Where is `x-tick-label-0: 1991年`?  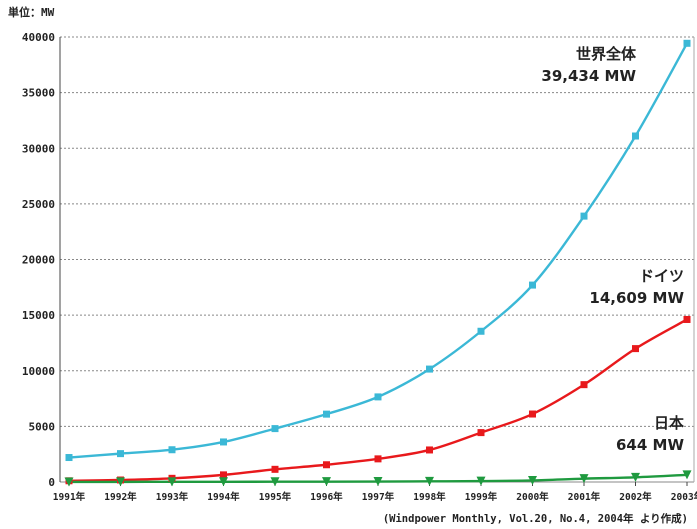 x-tick-label-0: 1991年 is located at coordinates (69, 497).